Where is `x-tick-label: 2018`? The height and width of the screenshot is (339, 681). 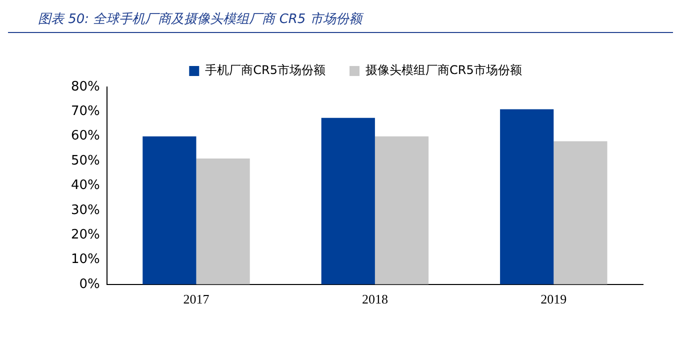
x-tick-label: 2018 is located at coordinates (375, 299).